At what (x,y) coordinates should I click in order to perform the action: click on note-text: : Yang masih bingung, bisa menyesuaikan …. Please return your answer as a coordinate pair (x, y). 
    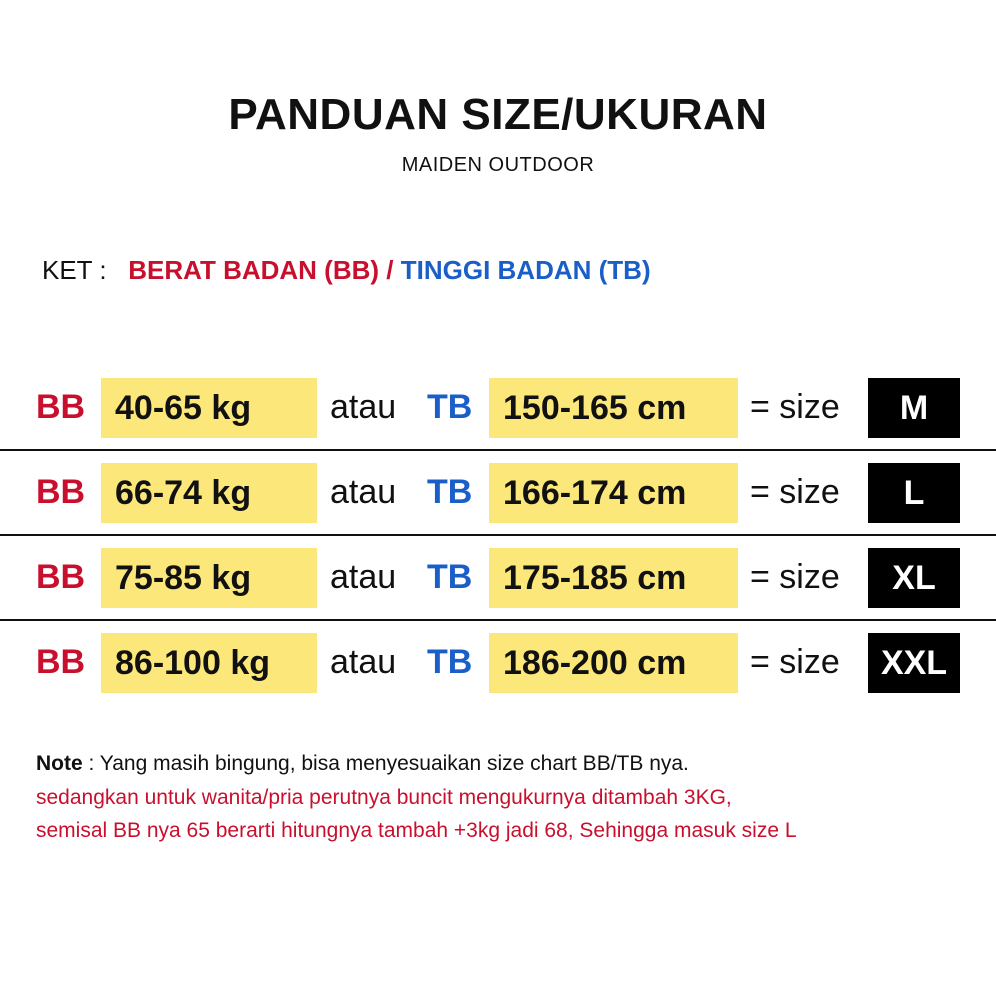
    Looking at the image, I should click on (385, 763).